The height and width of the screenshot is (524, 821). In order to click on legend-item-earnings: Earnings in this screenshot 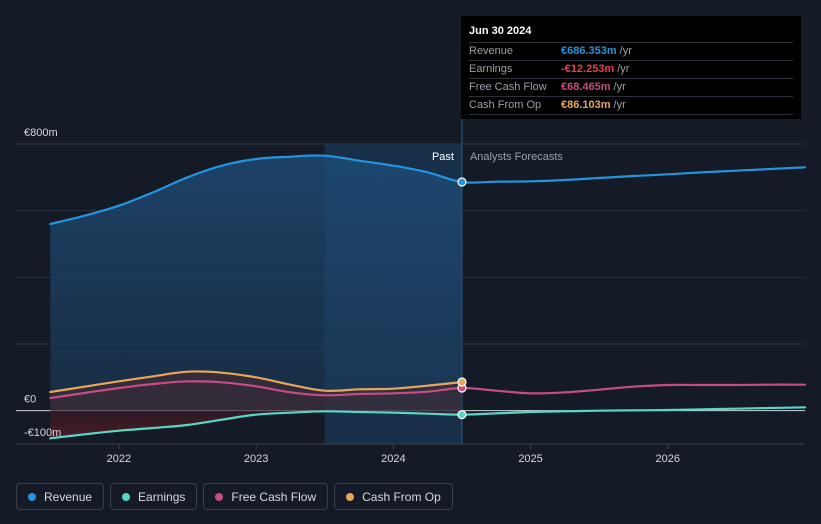, I will do `click(154, 496)`.